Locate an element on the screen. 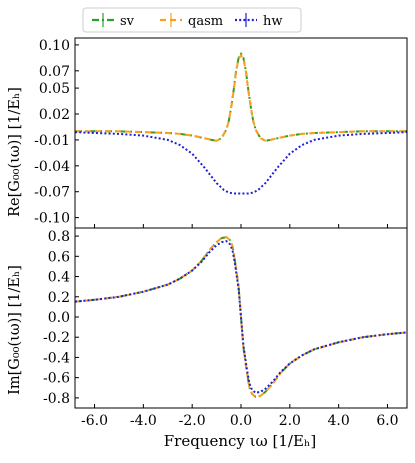  im-x-ticks: -6.0 -4.0 -2.0 0.0 2.0 4.0 6.0 is located at coordinates (240, 416).